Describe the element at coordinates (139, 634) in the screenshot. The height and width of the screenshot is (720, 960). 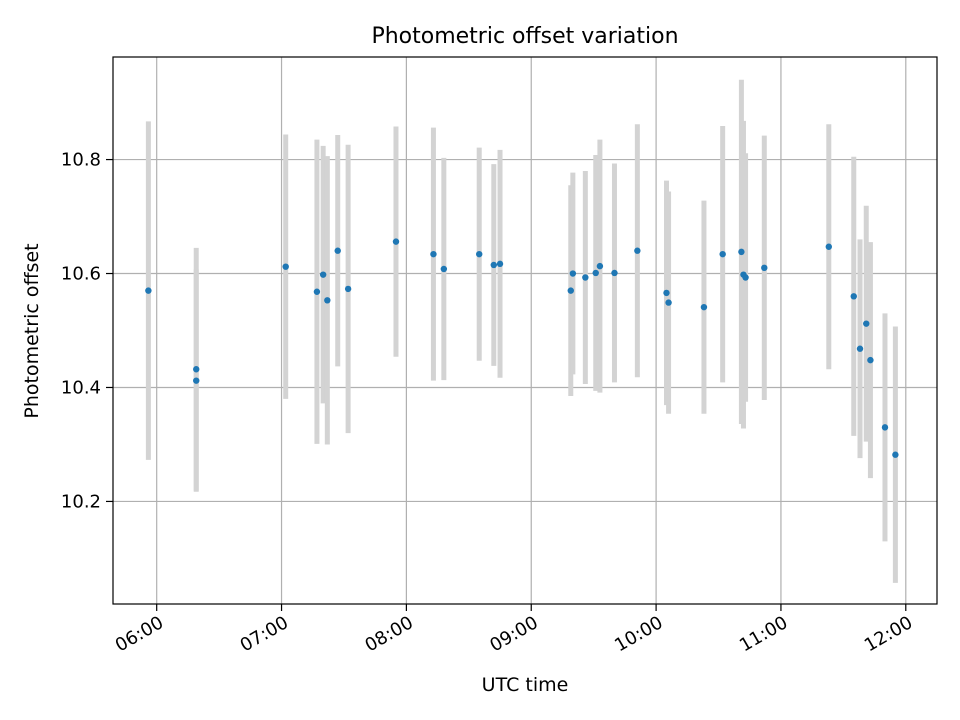
I see `x-tick-label: 06:00` at that location.